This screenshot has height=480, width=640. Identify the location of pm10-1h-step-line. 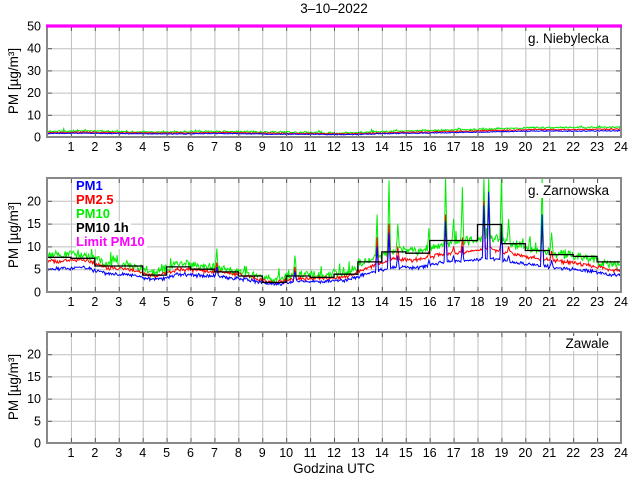
(334, 253).